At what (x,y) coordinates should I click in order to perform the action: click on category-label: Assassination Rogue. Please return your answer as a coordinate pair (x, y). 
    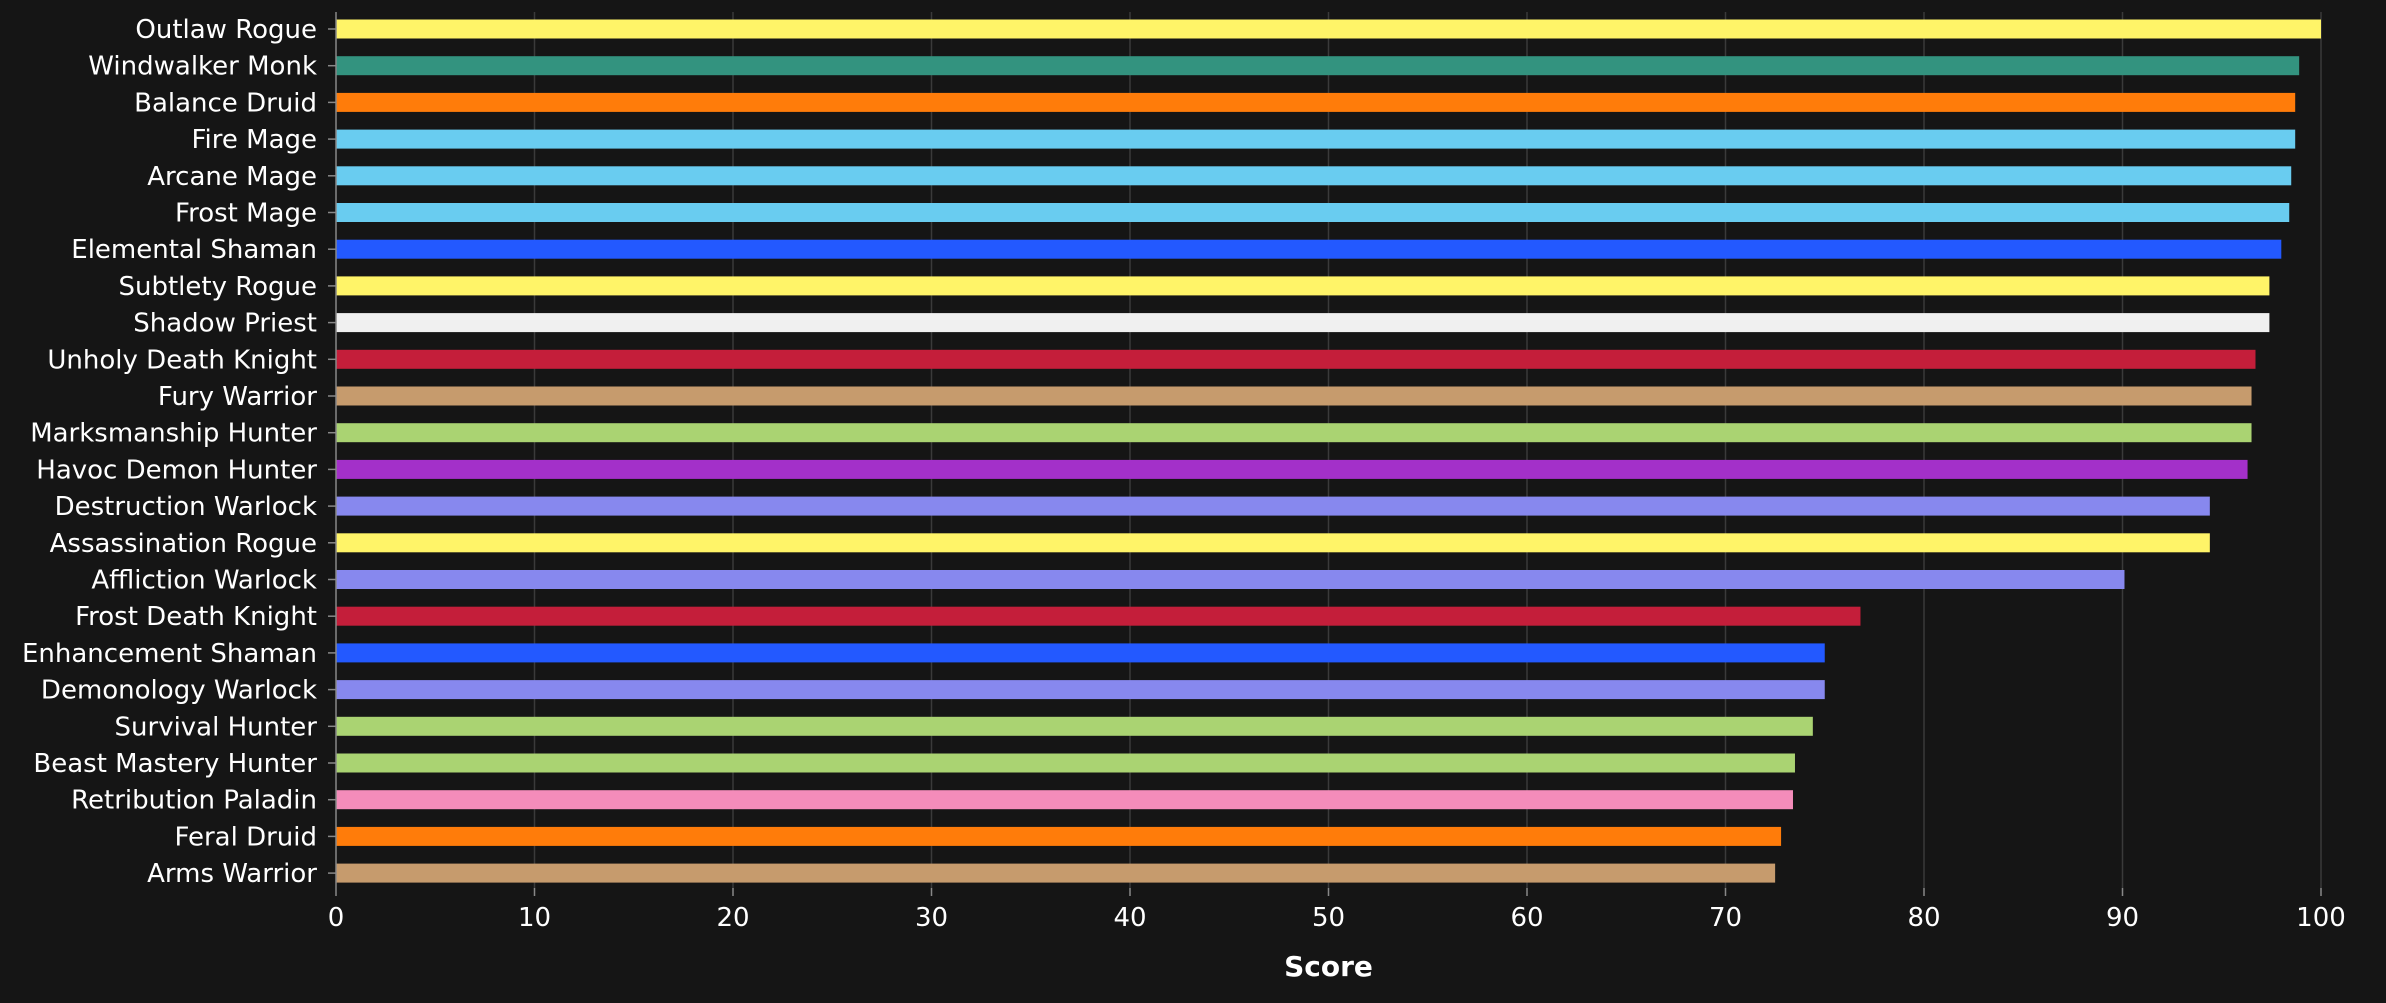
    Looking at the image, I should click on (183, 544).